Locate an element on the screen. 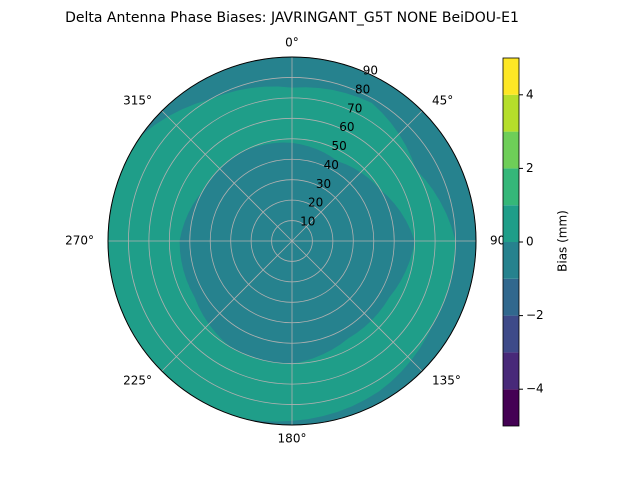  colorbar-tick-label: 4 is located at coordinates (530, 94).